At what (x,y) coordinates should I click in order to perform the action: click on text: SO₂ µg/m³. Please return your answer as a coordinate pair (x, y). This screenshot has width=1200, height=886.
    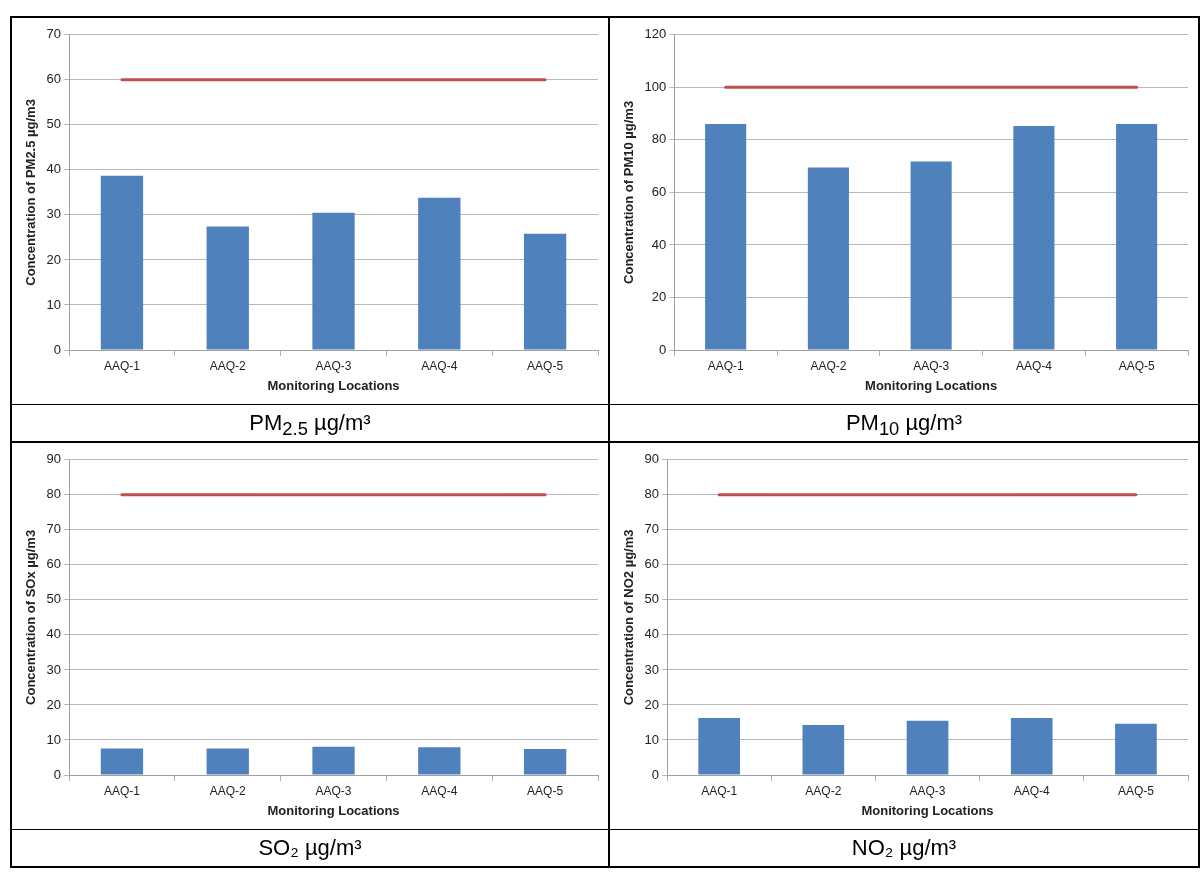
    Looking at the image, I should click on (310, 848).